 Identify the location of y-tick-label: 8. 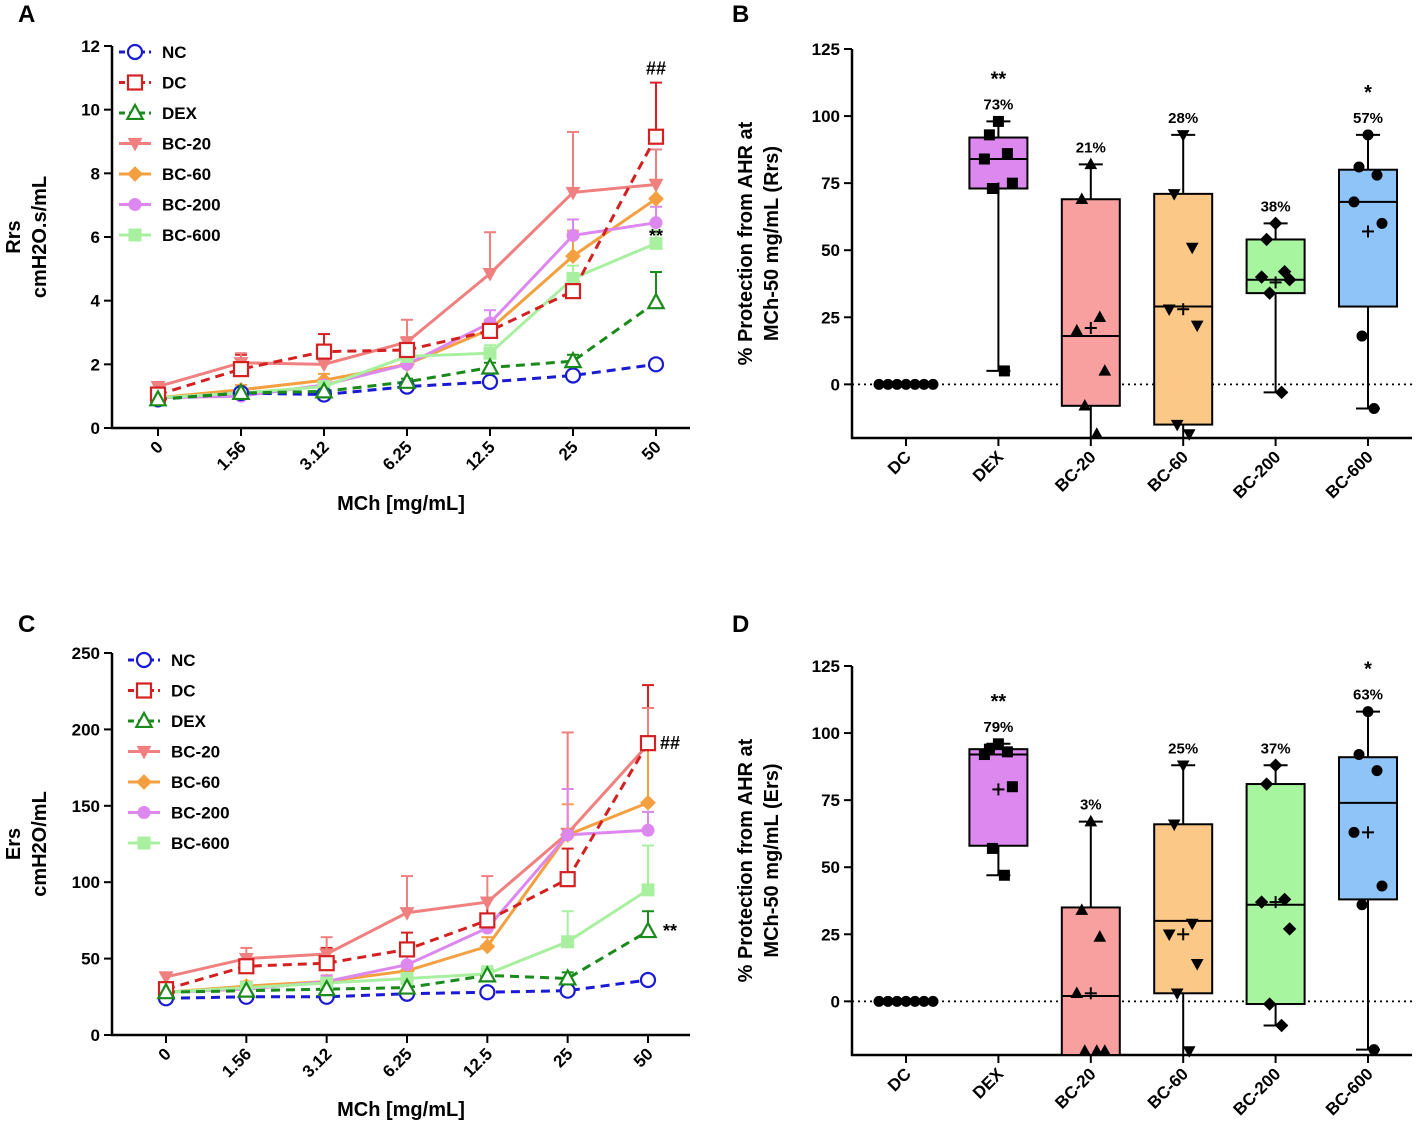
(95, 173).